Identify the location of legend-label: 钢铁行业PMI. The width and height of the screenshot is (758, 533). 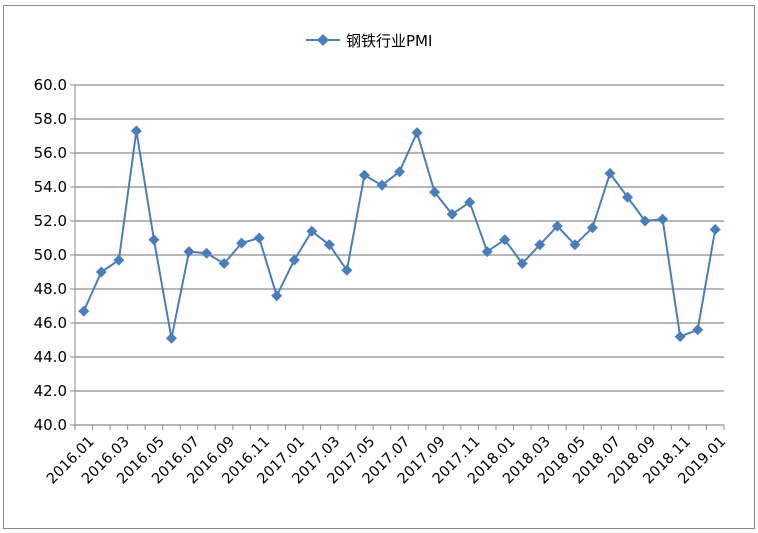
(389, 41).